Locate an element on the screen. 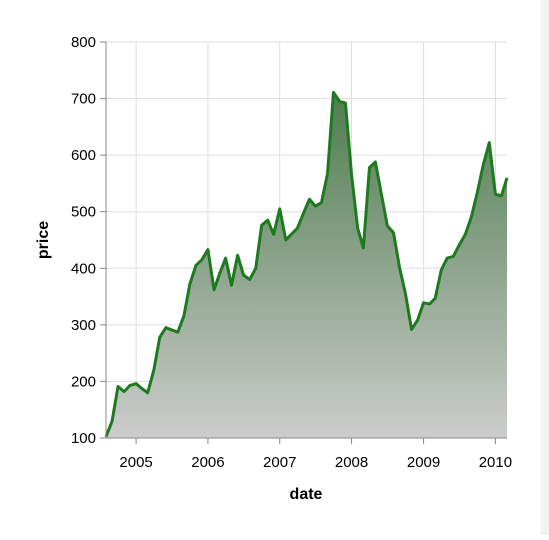 This screenshot has width=549, height=540. x-tick-label: 2005 is located at coordinates (135, 462).